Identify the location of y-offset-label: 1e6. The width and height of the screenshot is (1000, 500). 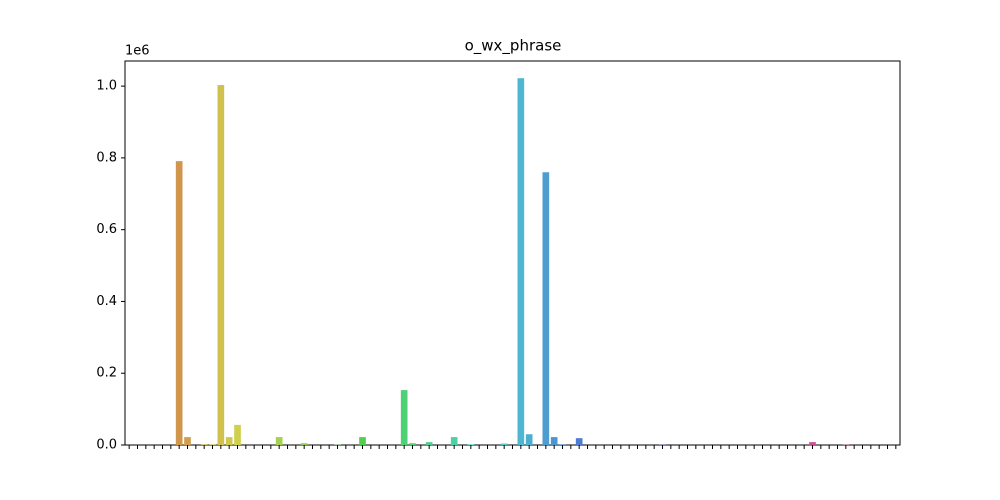
(137, 51).